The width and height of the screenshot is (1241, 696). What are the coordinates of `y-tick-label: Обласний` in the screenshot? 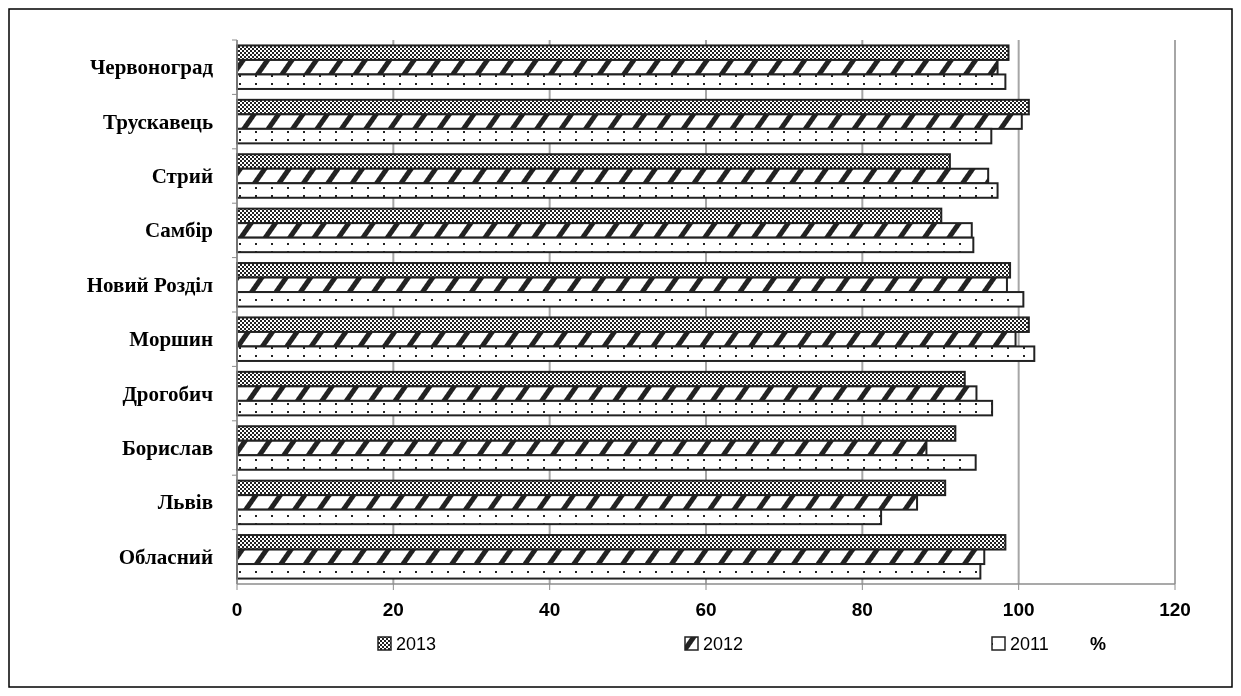 It's located at (165, 556).